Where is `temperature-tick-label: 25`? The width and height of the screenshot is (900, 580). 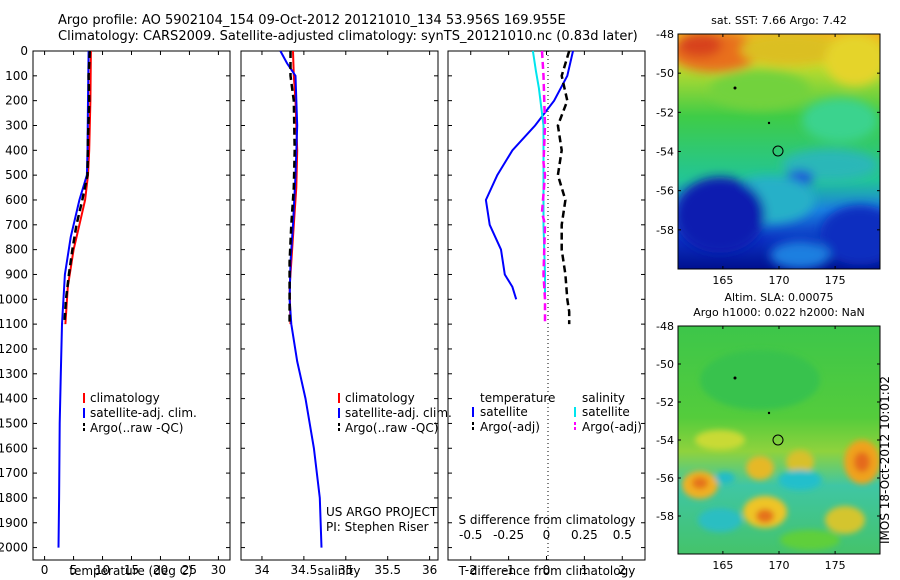
temperature-tick-label: 25 is located at coordinates (189, 570).